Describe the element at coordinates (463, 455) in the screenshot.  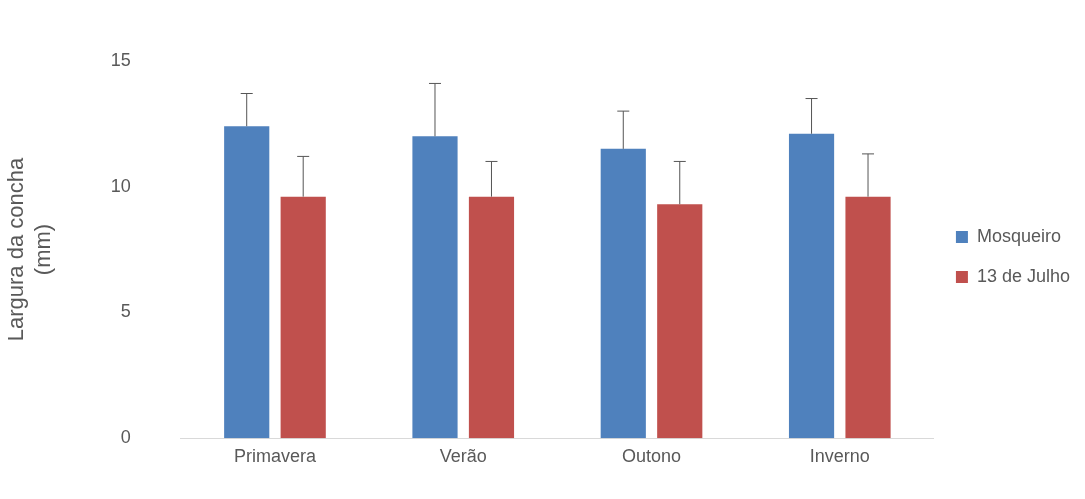
I see `x-tick-label: Verão` at that location.